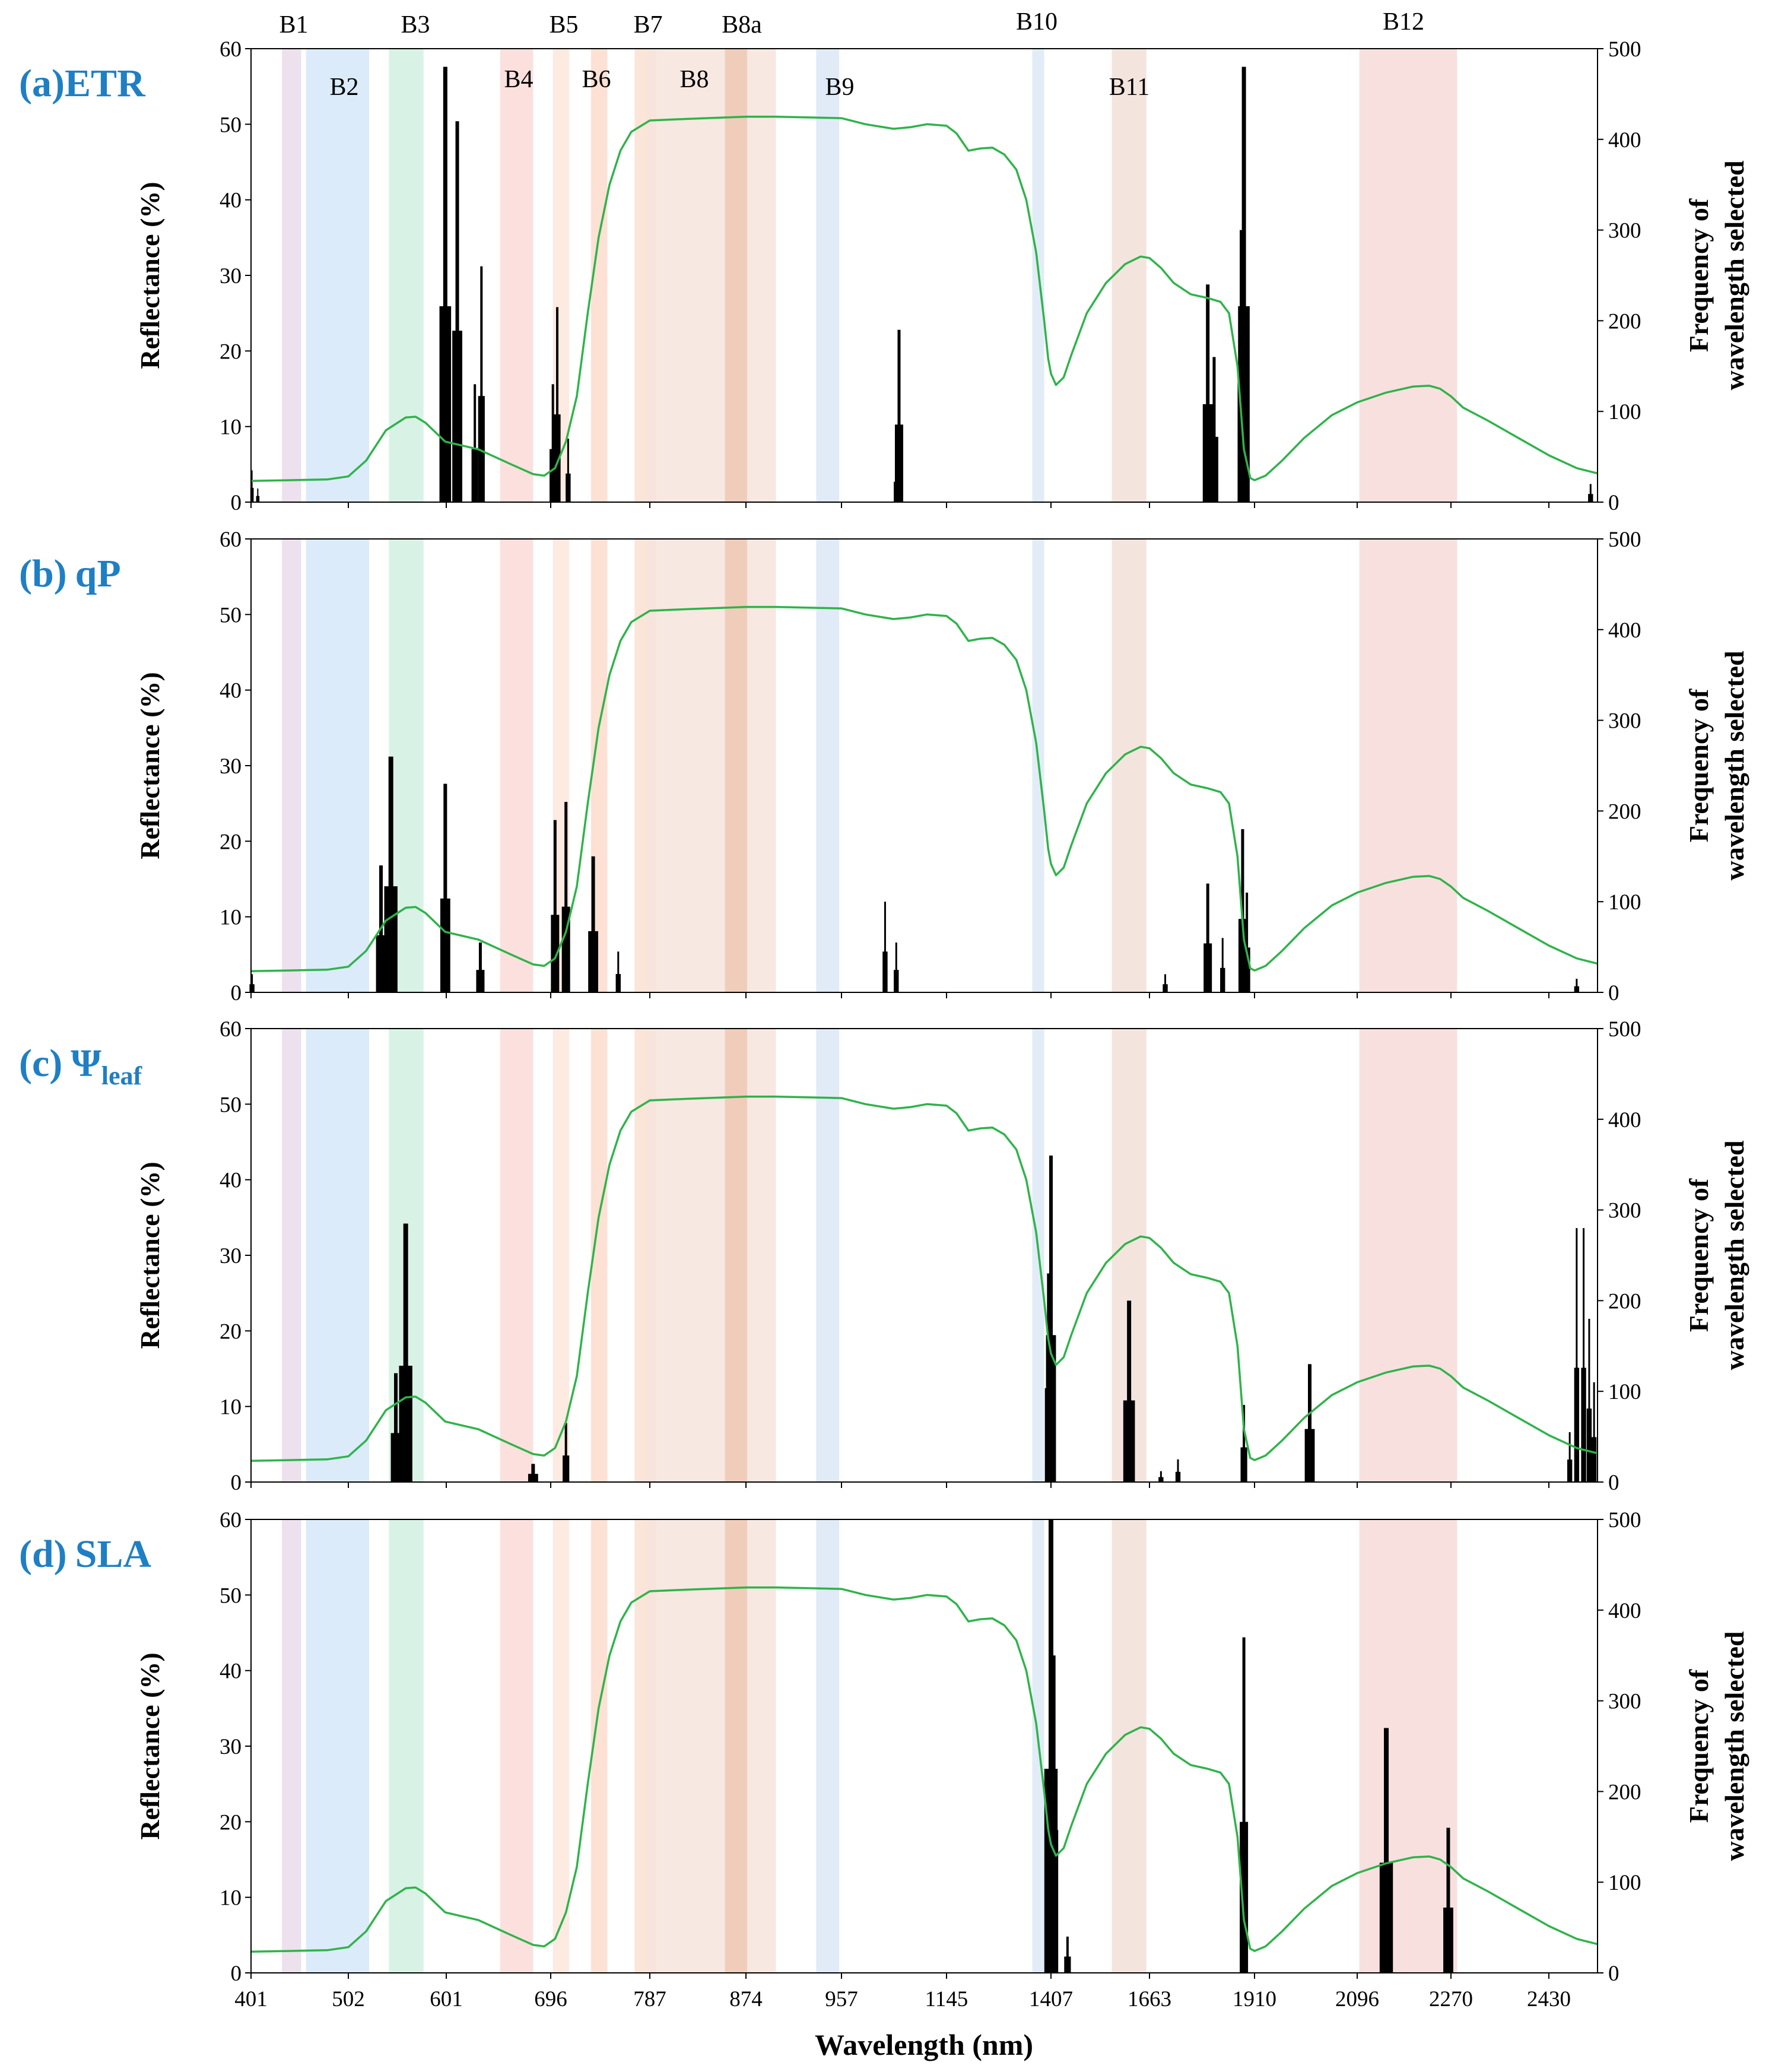 Image resolution: width=1772 pixels, height=2072 pixels. What do you see at coordinates (1613, 993) in the screenshot?
I see `right-tick-label: 0` at bounding box center [1613, 993].